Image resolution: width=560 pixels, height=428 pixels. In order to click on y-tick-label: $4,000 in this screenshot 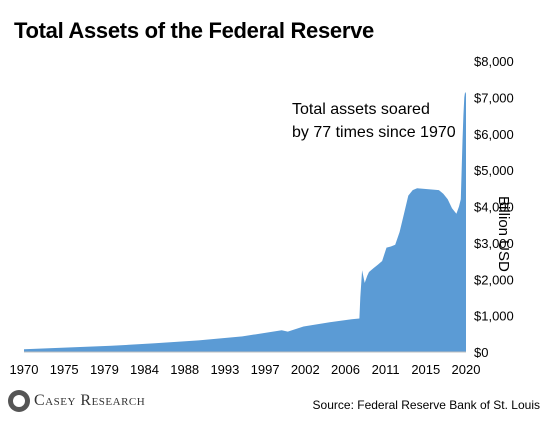, I will do `click(494, 207)`.